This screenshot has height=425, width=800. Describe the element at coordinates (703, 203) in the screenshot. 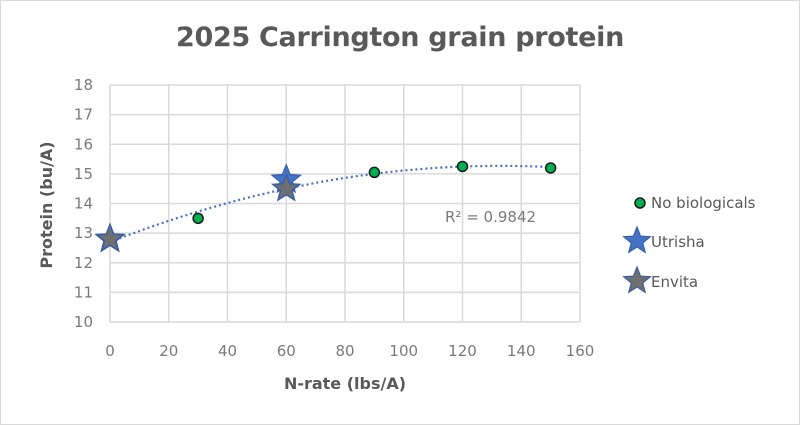

I see `legend-label: No biologicals` at that location.